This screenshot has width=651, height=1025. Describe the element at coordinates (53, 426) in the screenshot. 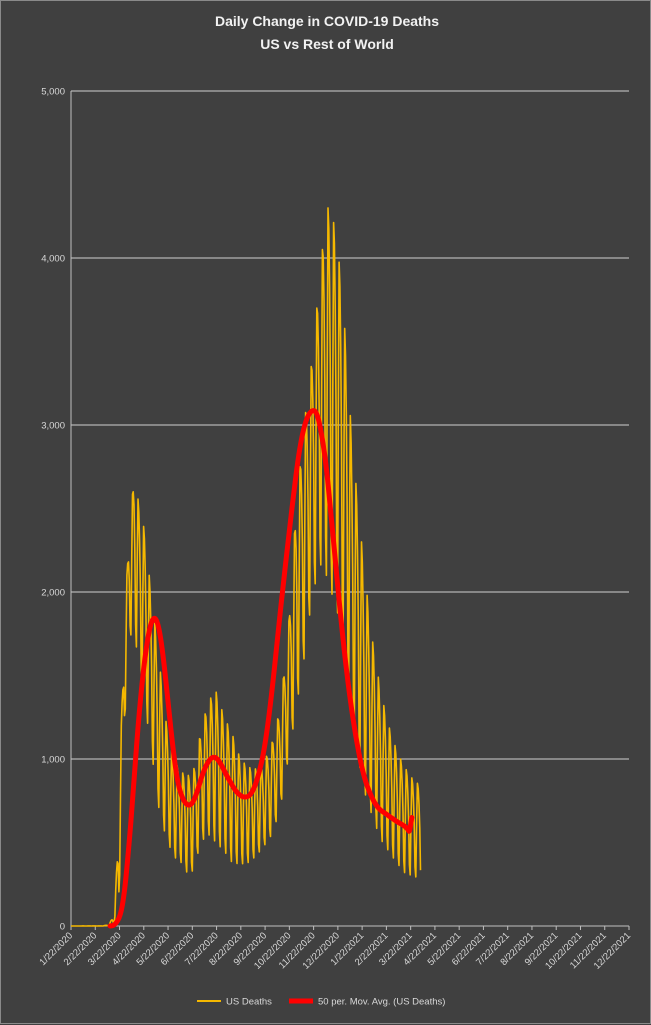

I see `y-tick-label: 3,000` at that location.